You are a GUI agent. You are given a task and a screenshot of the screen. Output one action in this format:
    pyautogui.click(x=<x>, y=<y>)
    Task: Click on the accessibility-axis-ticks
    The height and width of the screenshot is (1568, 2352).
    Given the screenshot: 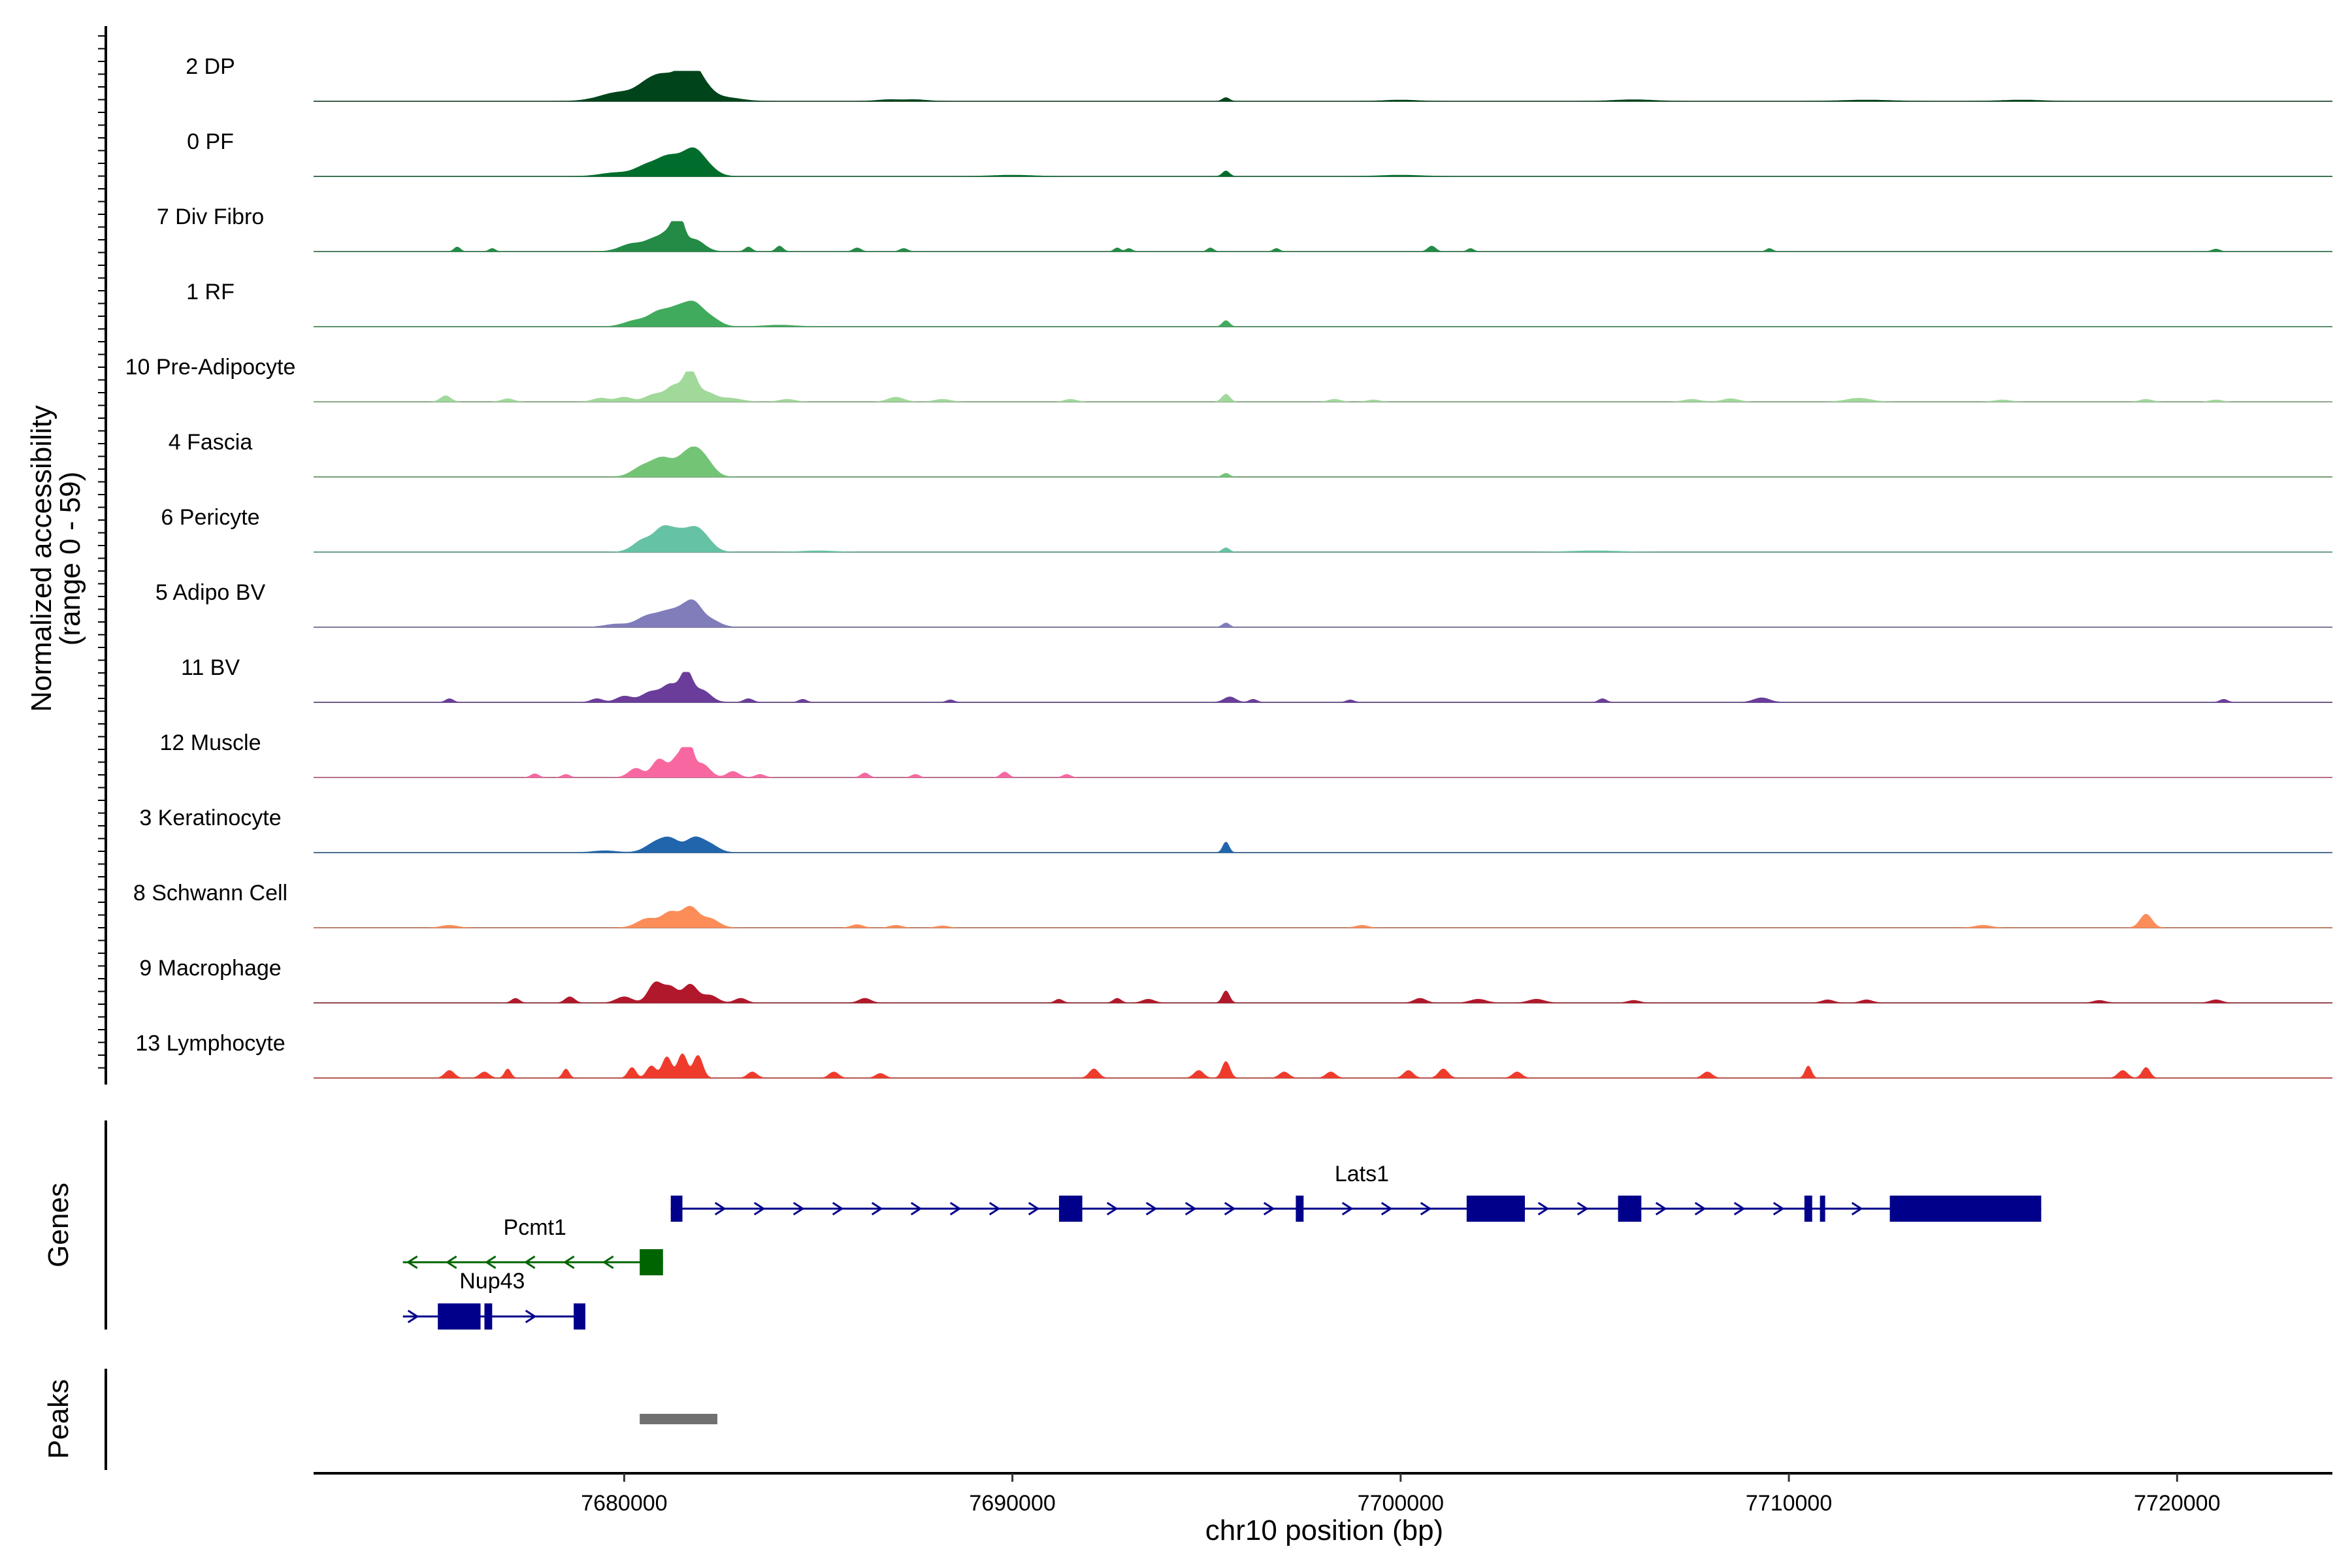 What is the action you would take?
    pyautogui.click(x=102, y=552)
    